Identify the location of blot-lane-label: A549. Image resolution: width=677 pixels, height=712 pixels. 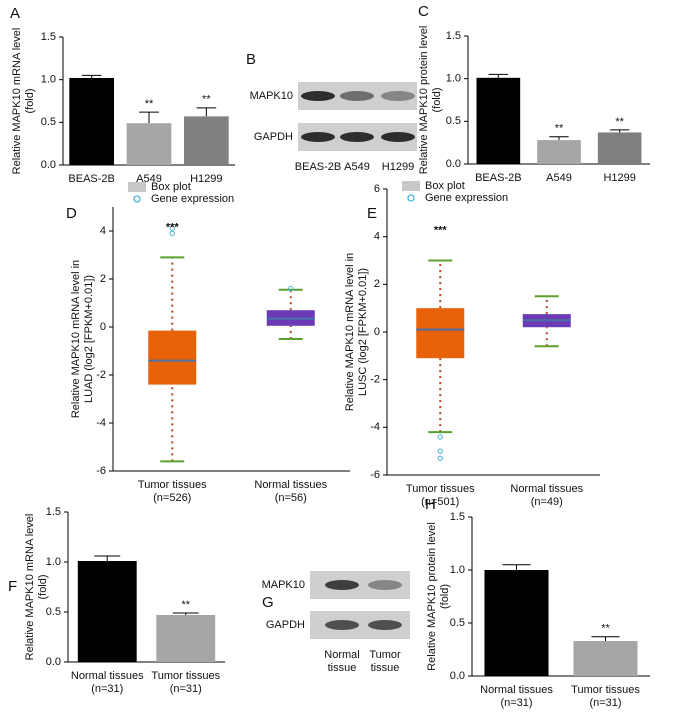
(357, 167).